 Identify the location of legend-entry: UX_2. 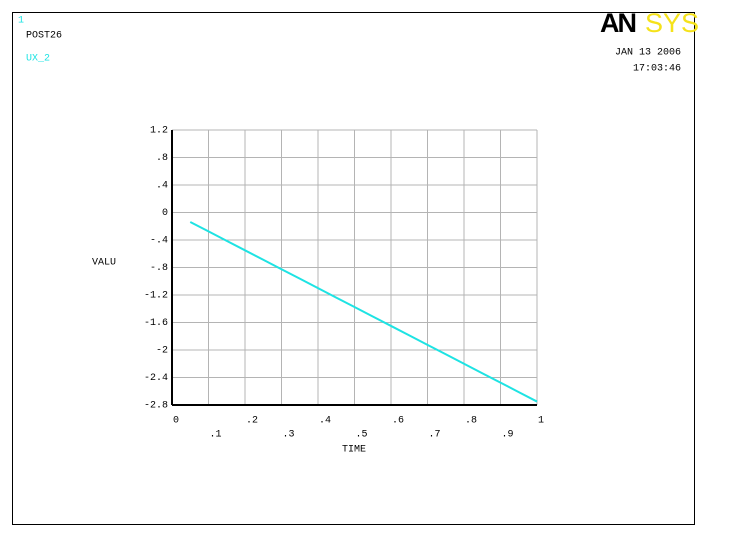
(38, 59).